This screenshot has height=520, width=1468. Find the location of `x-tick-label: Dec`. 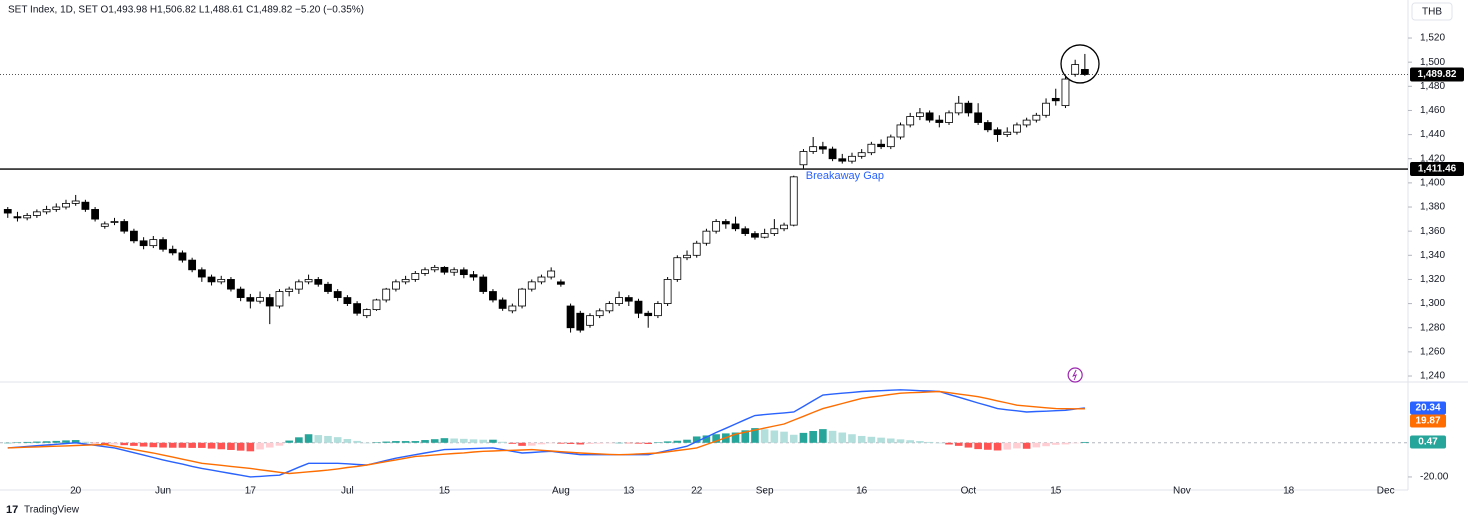

x-tick-label: Dec is located at coordinates (1386, 491).